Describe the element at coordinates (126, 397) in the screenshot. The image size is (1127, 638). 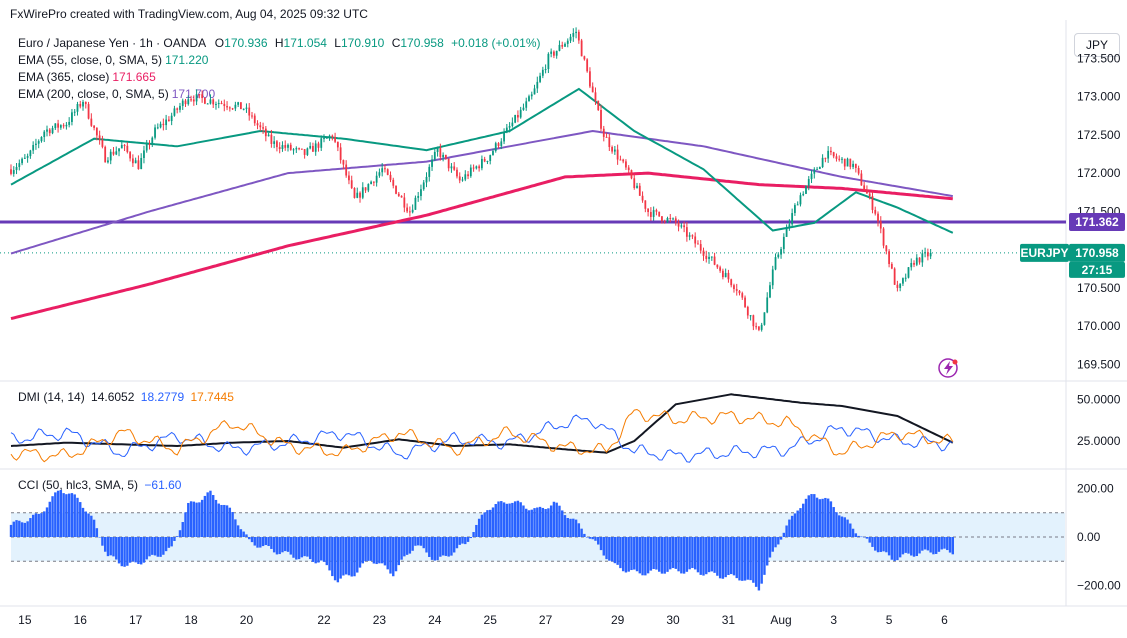
I see `dmi-legend: DMI (14, 14) 14.6052 18.2779 17.7445` at that location.